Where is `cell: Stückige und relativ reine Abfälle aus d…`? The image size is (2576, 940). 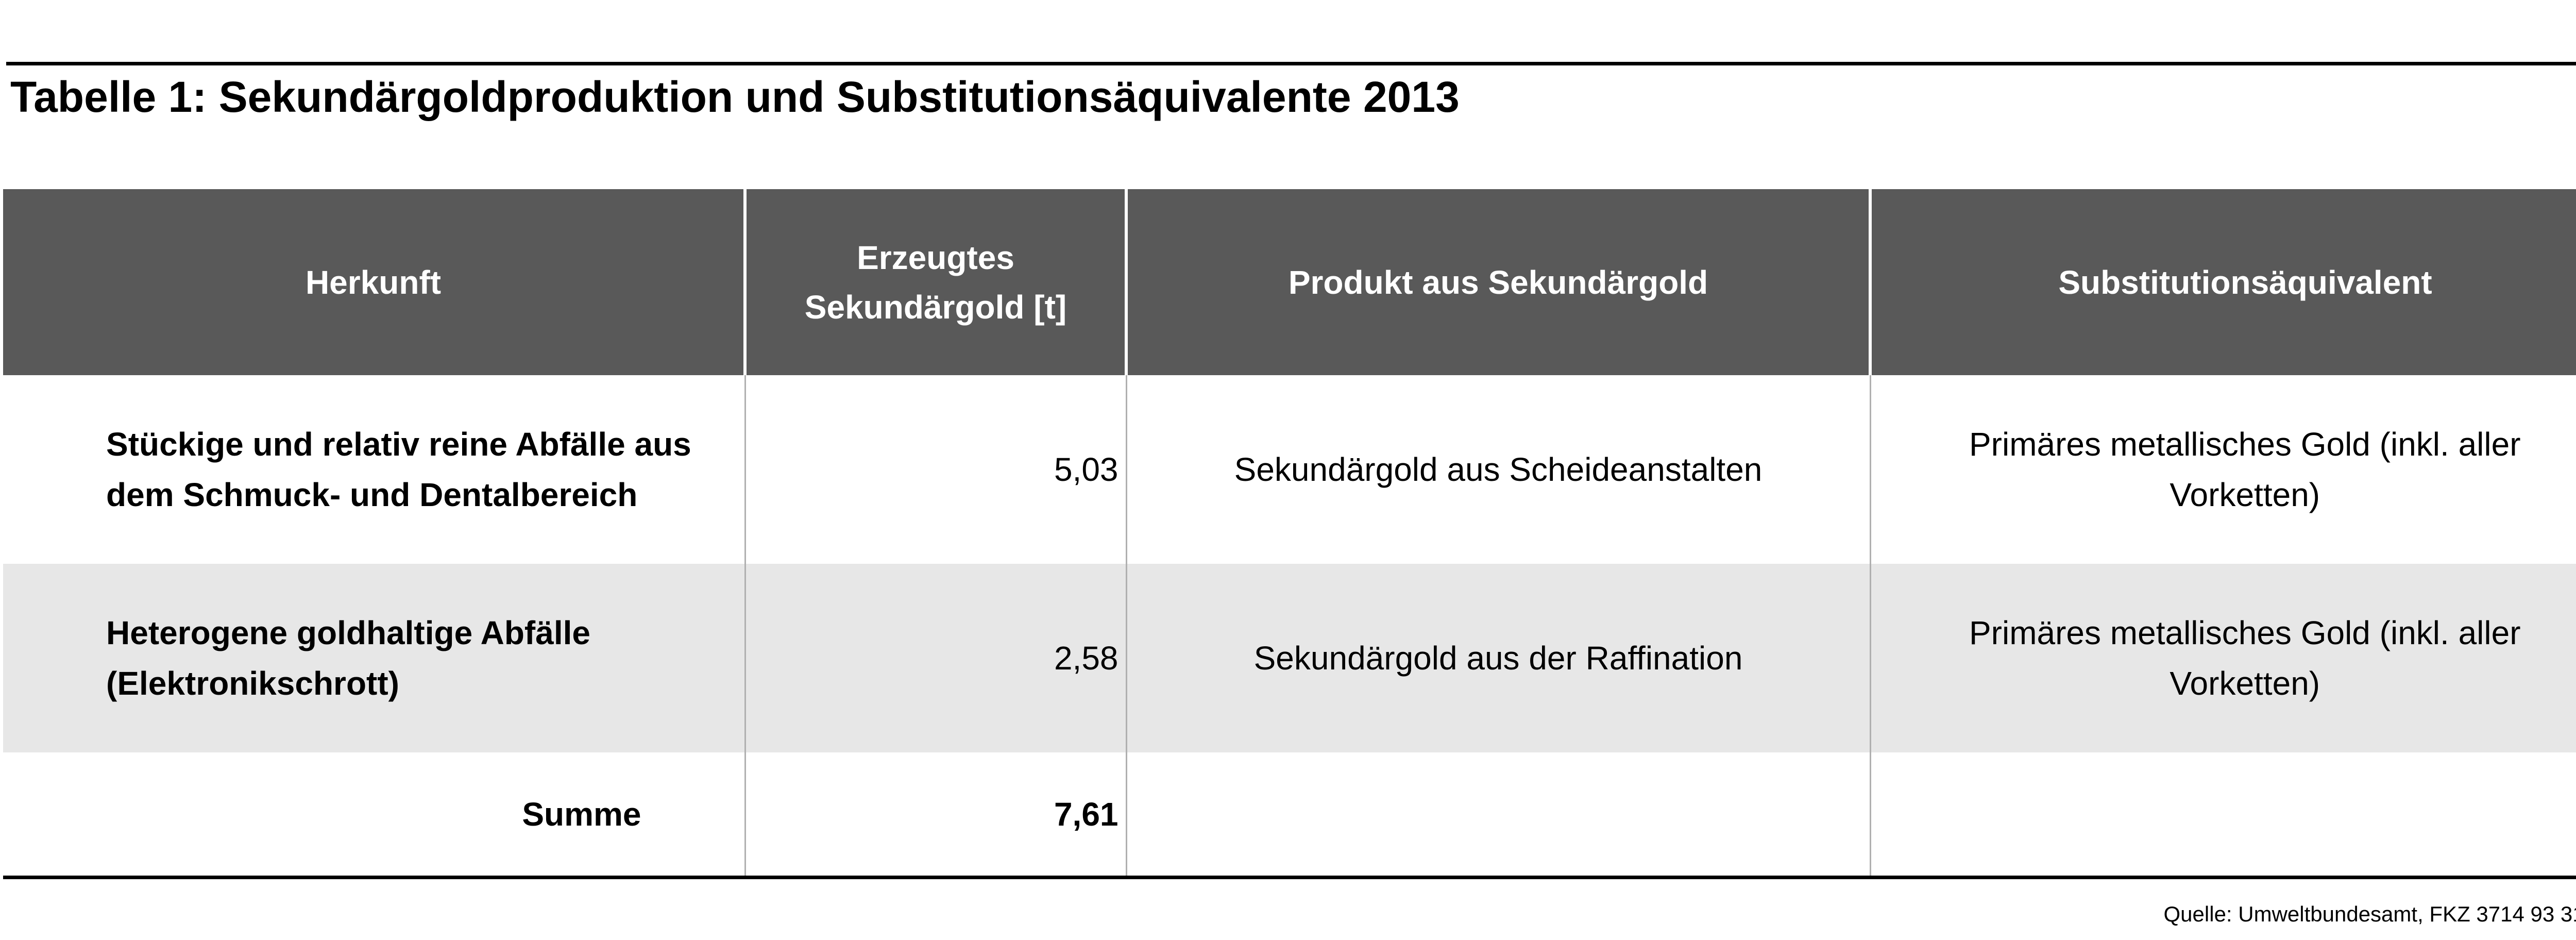
cell: Stückige und relativ reine Abfälle aus d… is located at coordinates (374, 469).